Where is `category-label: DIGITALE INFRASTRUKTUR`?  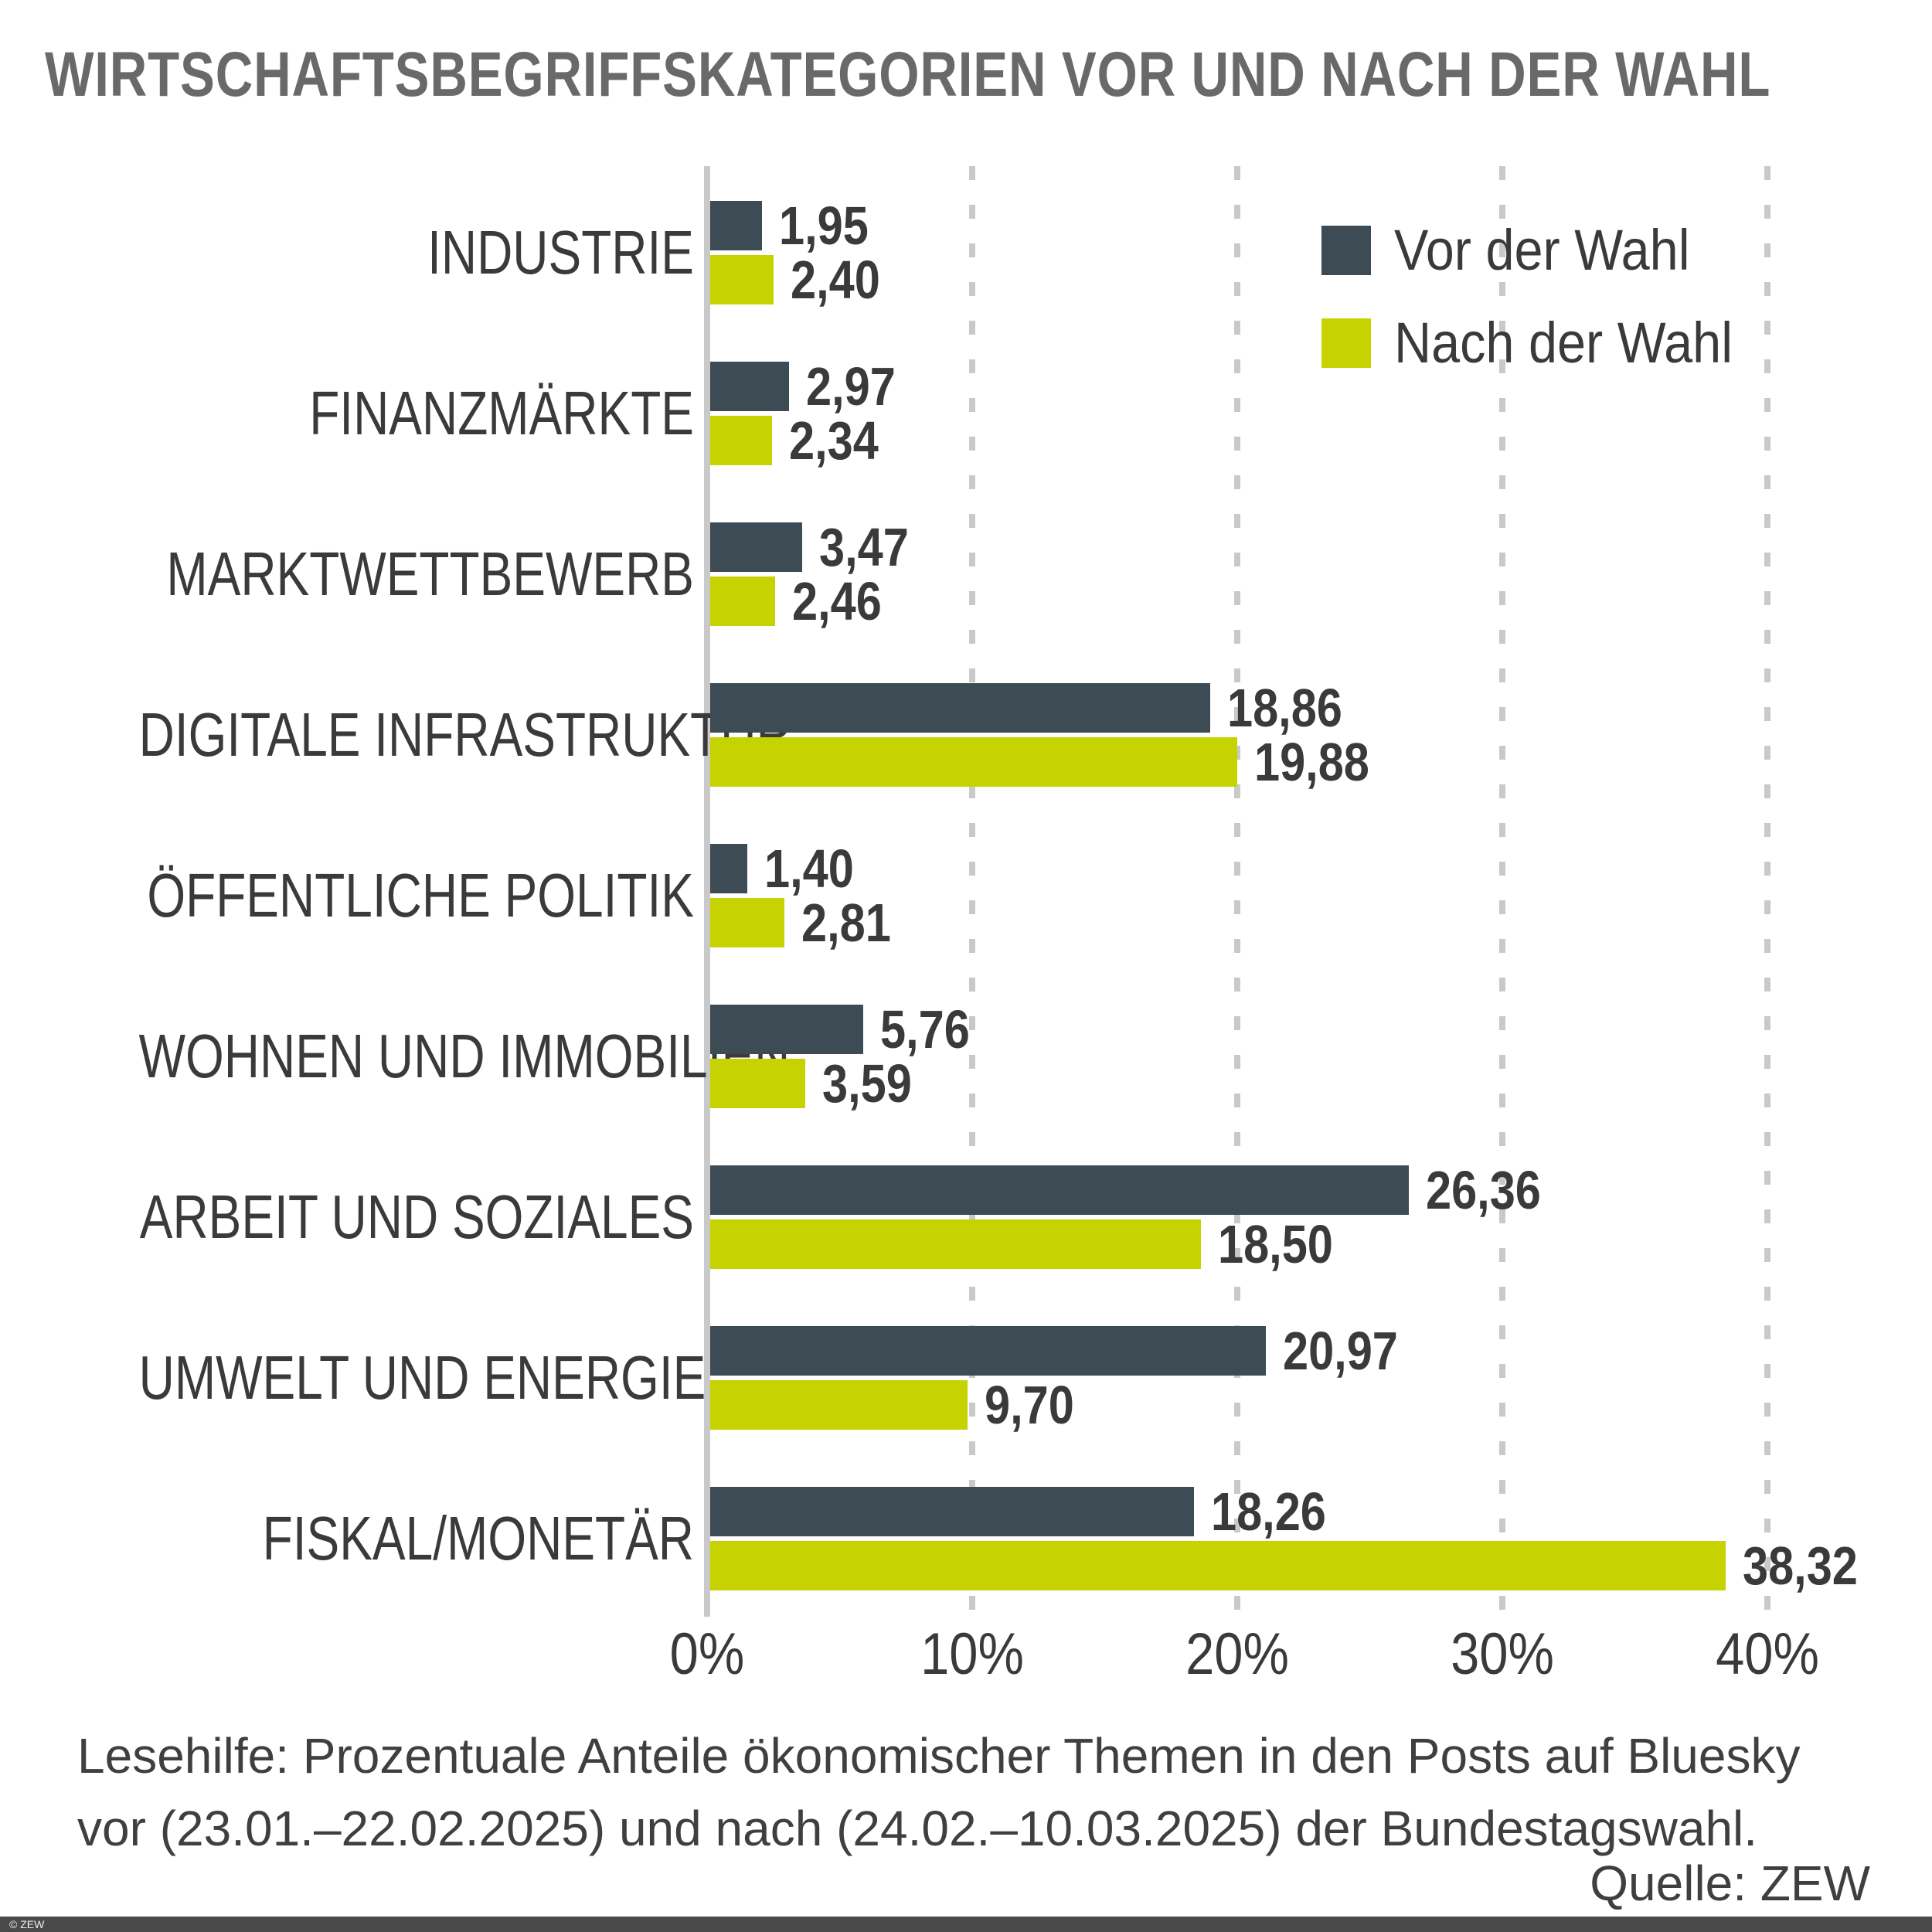
category-label: DIGITALE INFRASTRUKTUR is located at coordinates (465, 734).